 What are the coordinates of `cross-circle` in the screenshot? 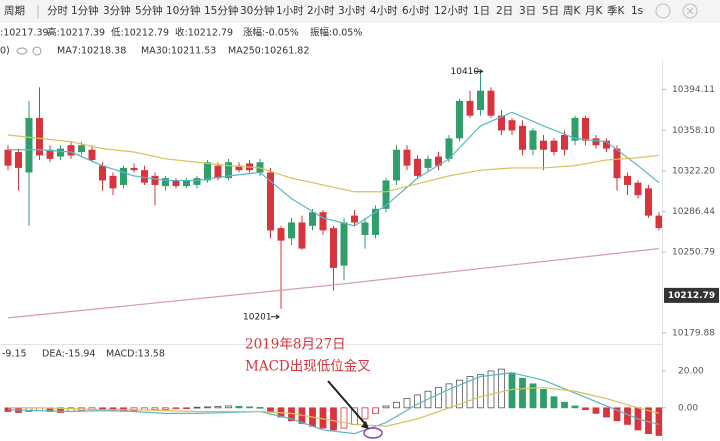 It's located at (373, 433).